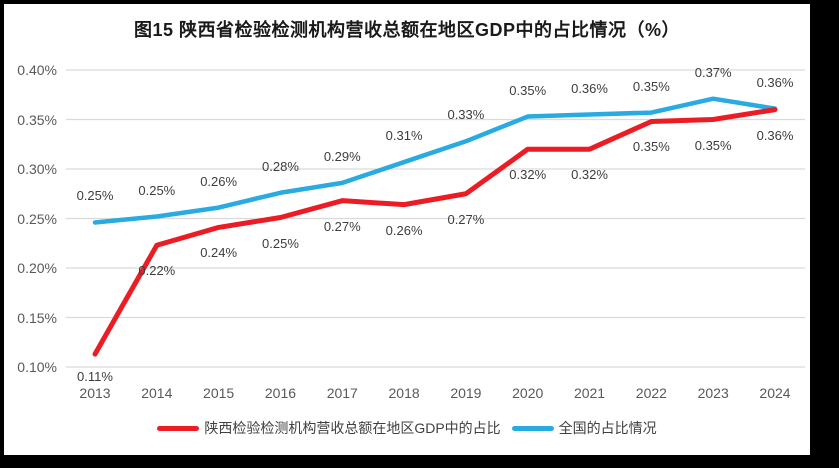 The width and height of the screenshot is (839, 468). What do you see at coordinates (280, 393) in the screenshot?
I see `x-axis-tick-label: 2016` at bounding box center [280, 393].